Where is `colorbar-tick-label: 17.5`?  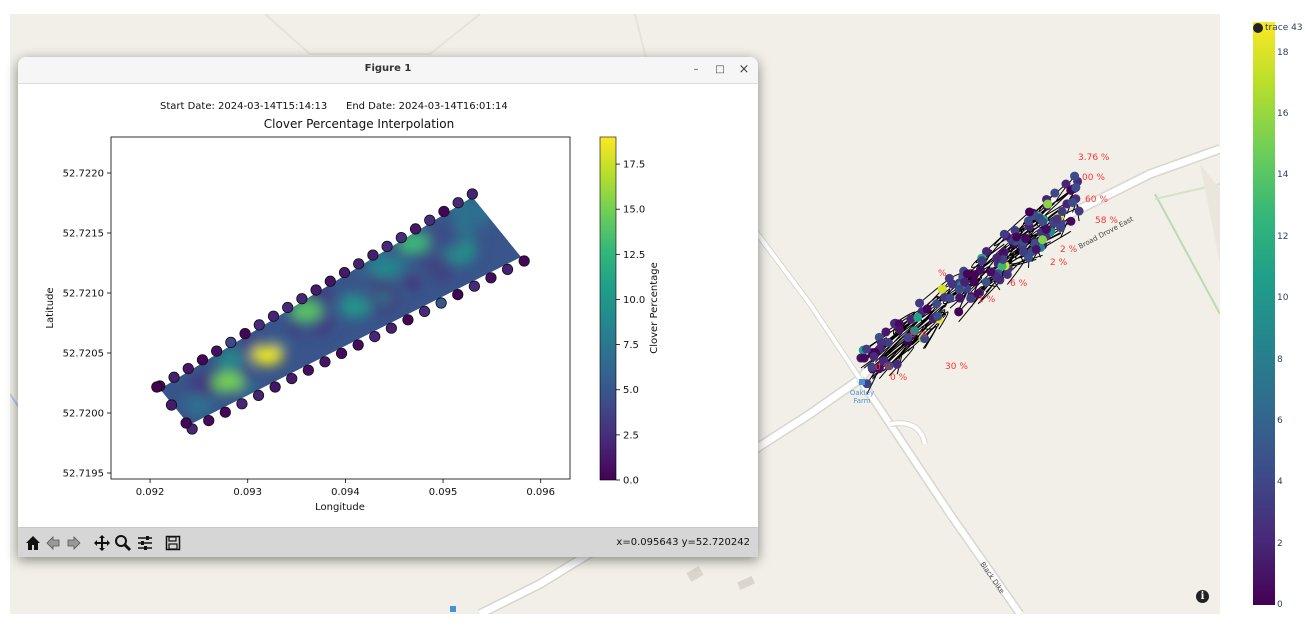 colorbar-tick-label: 17.5 is located at coordinates (634, 165).